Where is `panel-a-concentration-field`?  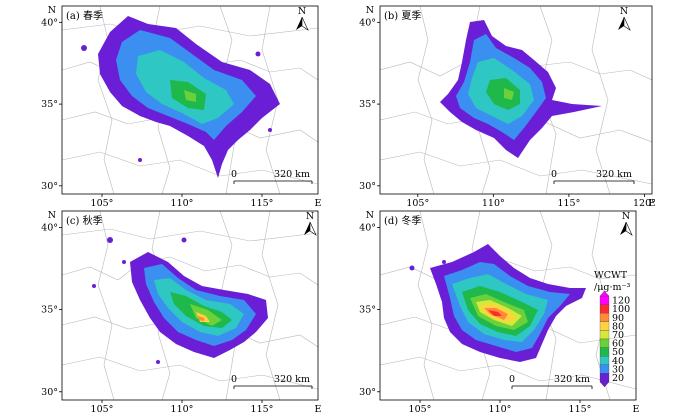 panel-a-concentration-field is located at coordinates (180, 97).